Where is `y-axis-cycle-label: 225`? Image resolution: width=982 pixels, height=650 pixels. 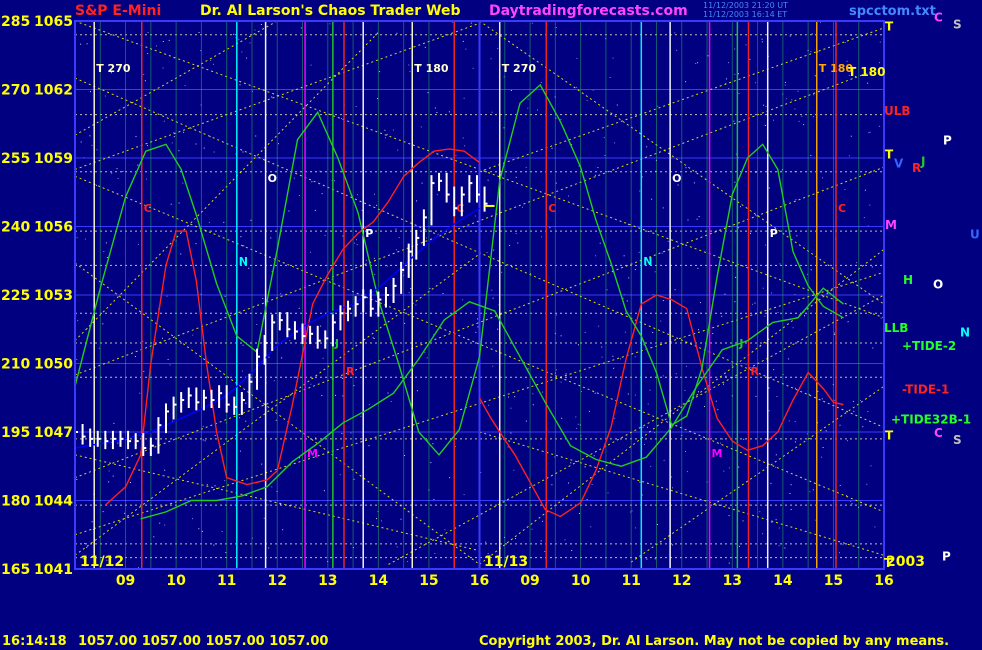
y-axis-cycle-label: 225 is located at coordinates (15, 296).